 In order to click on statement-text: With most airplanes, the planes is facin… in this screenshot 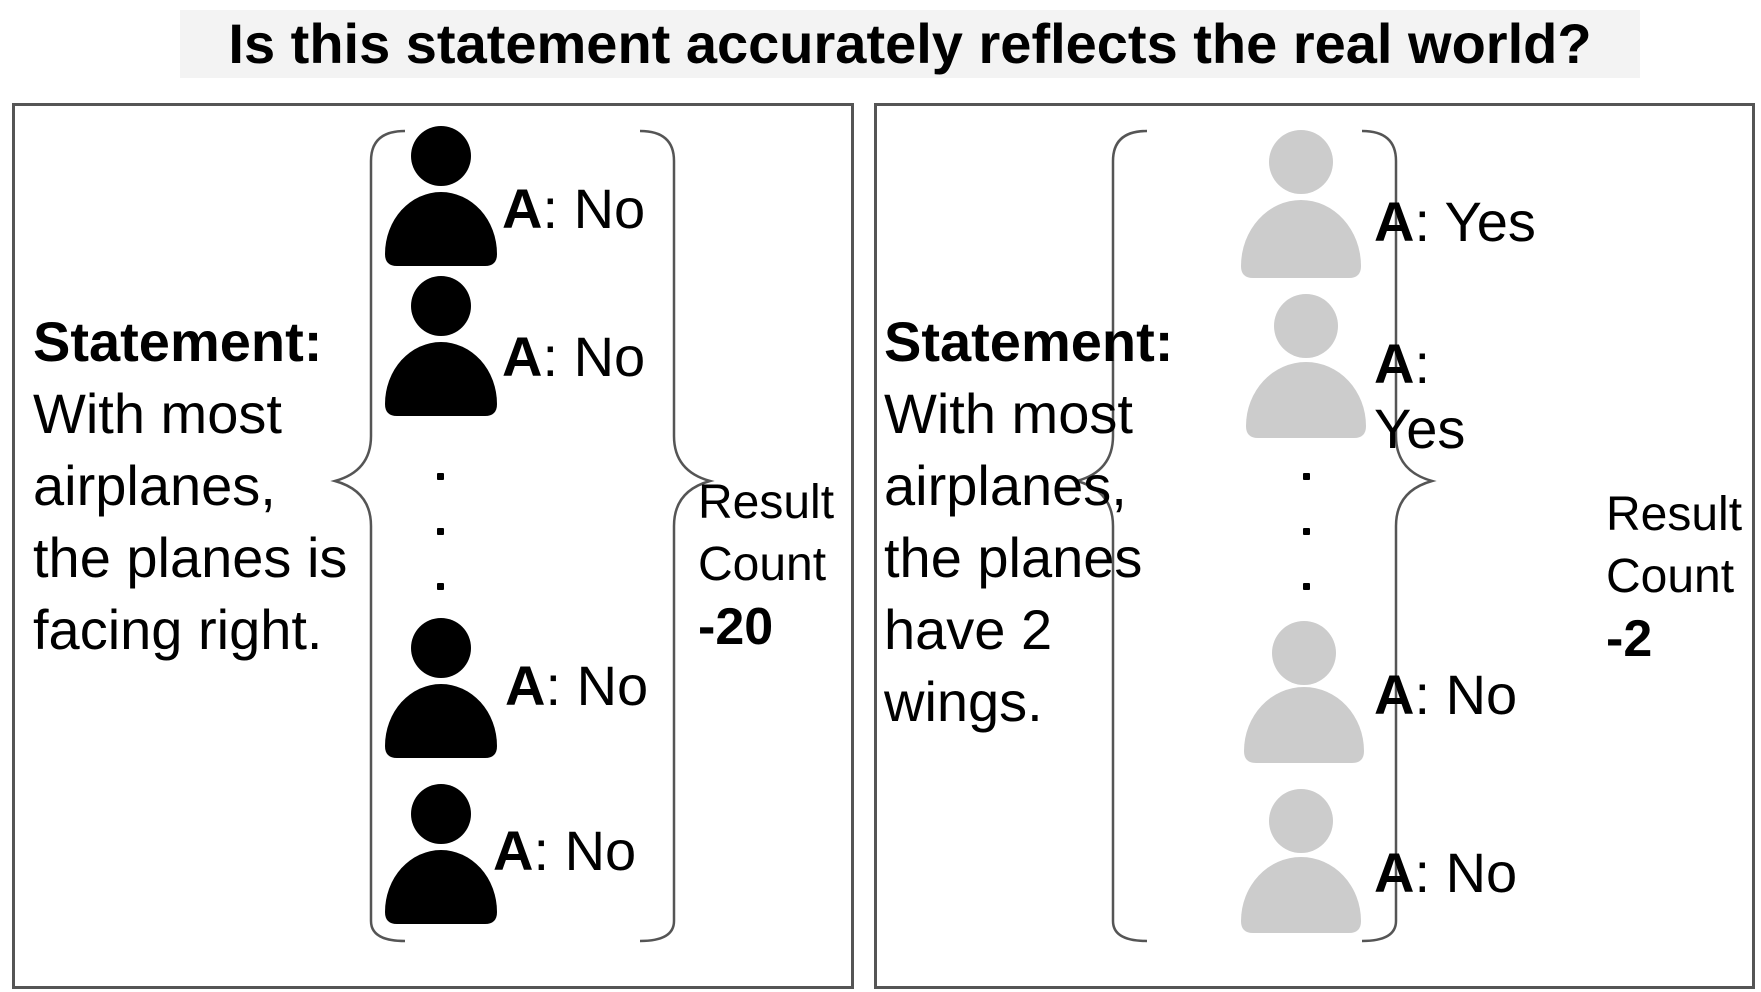, I will do `click(190, 521)`.